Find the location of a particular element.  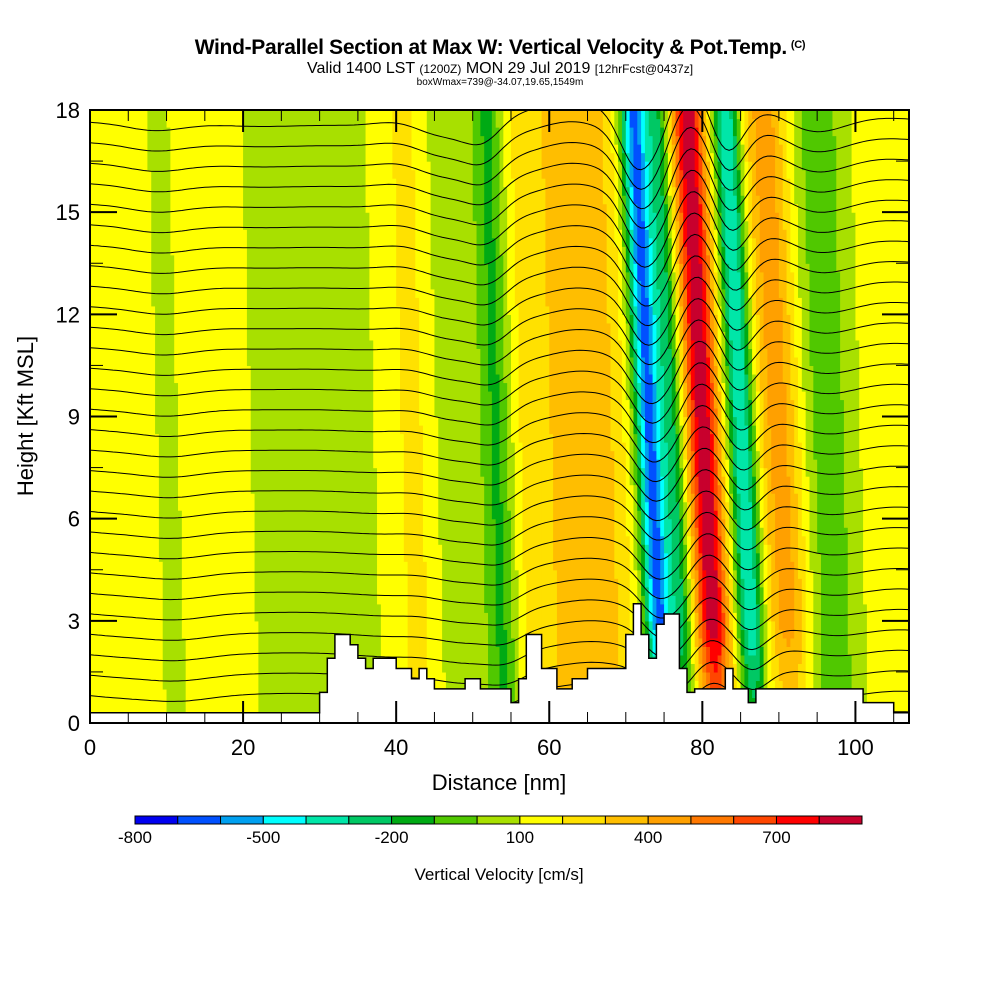

theta-contour is located at coordinates (499, 659).